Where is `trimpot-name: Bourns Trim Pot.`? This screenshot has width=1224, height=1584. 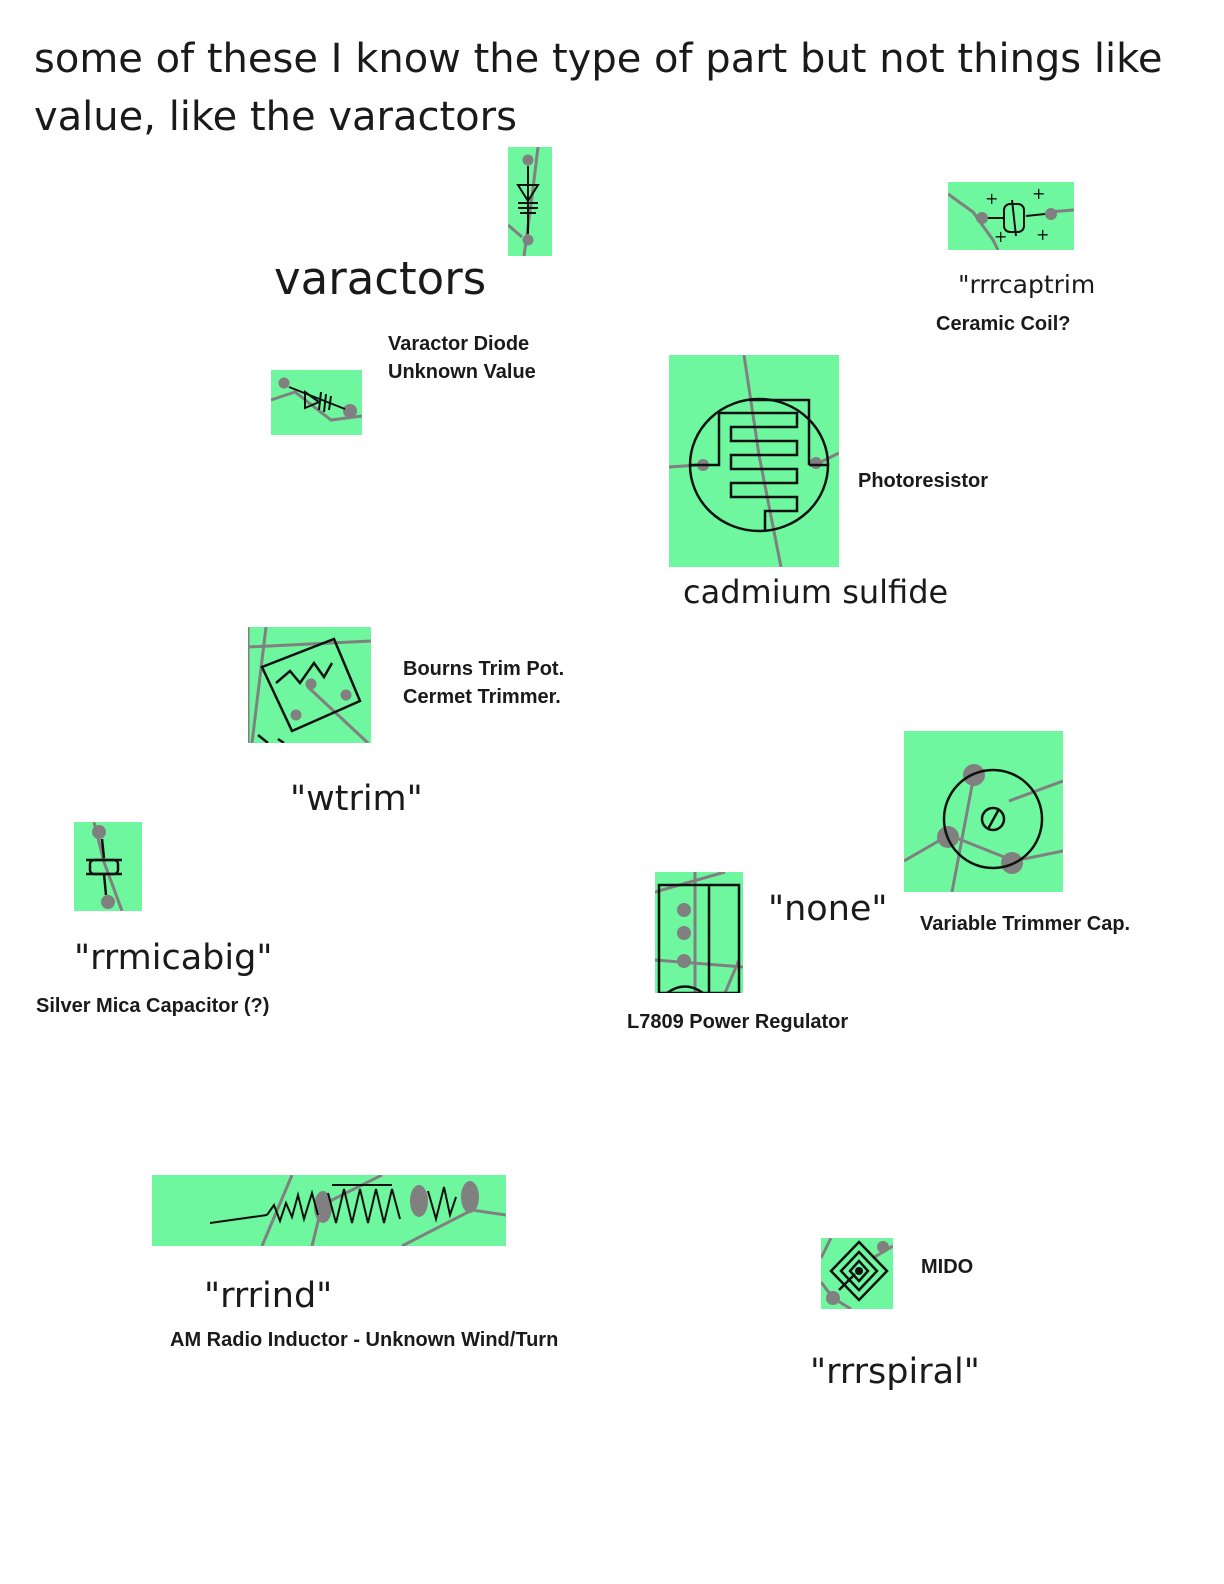
trimpot-name: Bourns Trim Pot. is located at coordinates (484, 669).